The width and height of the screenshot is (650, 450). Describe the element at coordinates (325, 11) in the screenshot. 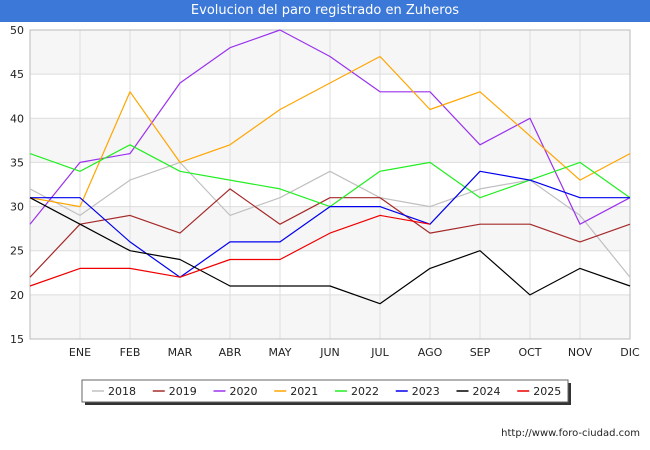

I see `chart-title: Evolucion del paro registrado en Zuheros` at that location.